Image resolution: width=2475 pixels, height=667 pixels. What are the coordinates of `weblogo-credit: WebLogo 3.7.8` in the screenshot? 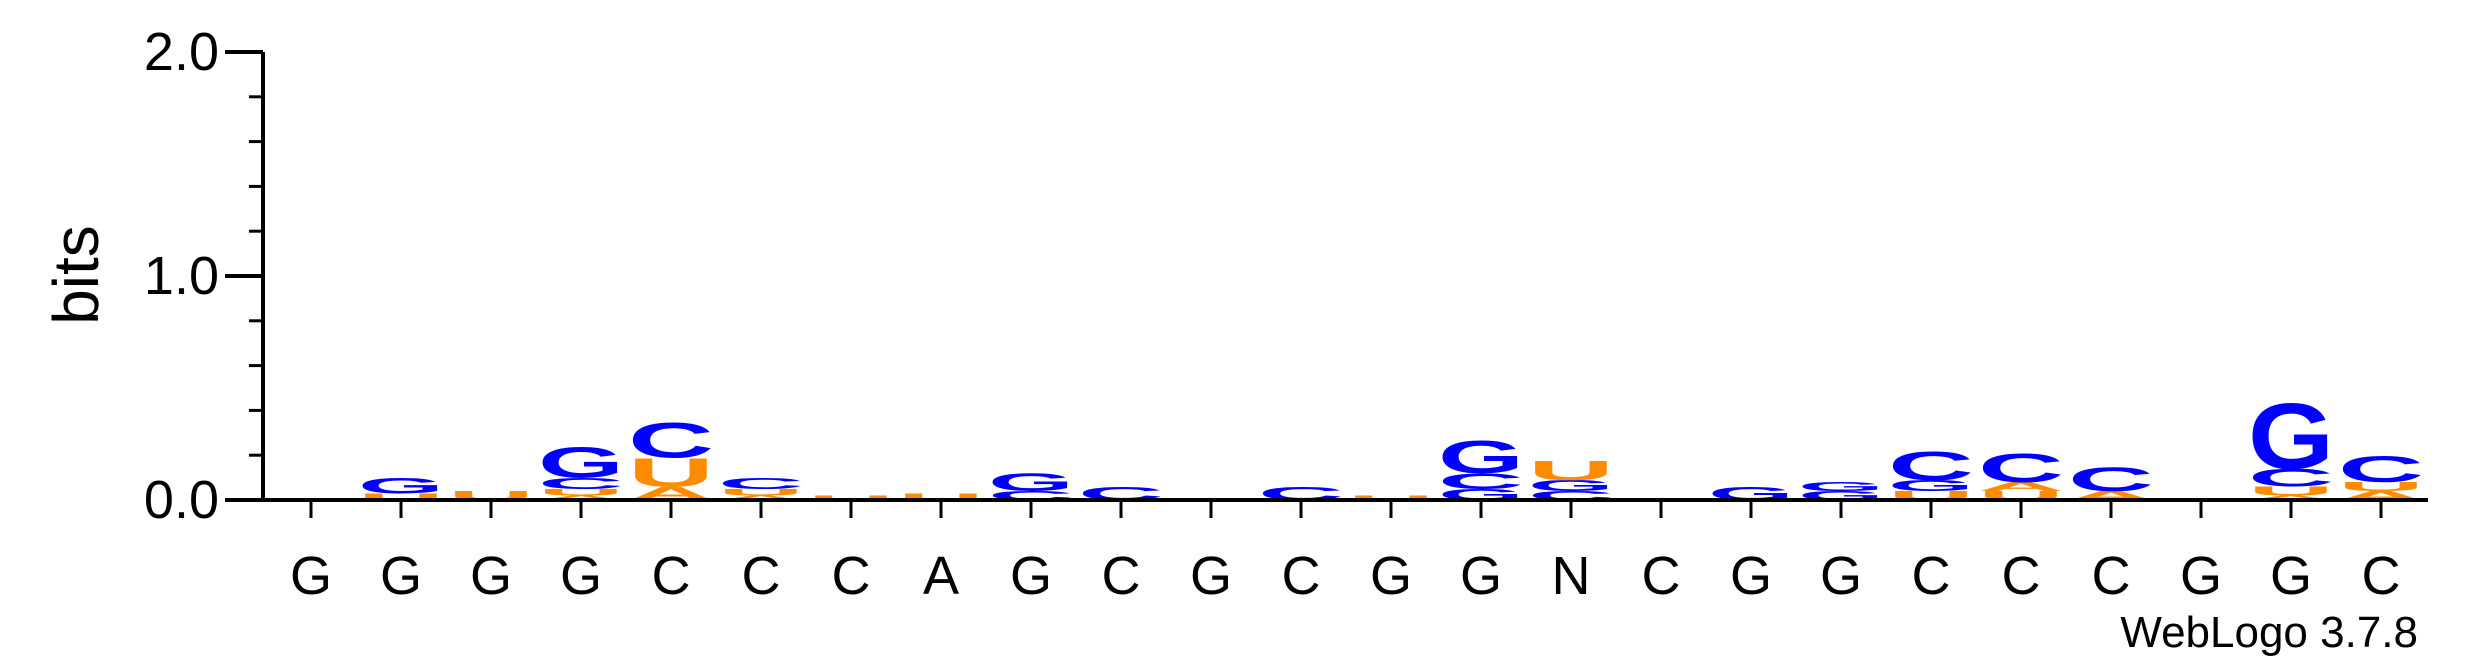 It's located at (2269, 632).